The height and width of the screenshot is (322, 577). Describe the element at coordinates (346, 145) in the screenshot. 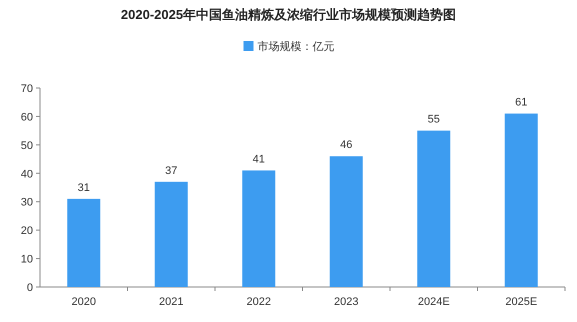

I see `data-label: 46` at that location.